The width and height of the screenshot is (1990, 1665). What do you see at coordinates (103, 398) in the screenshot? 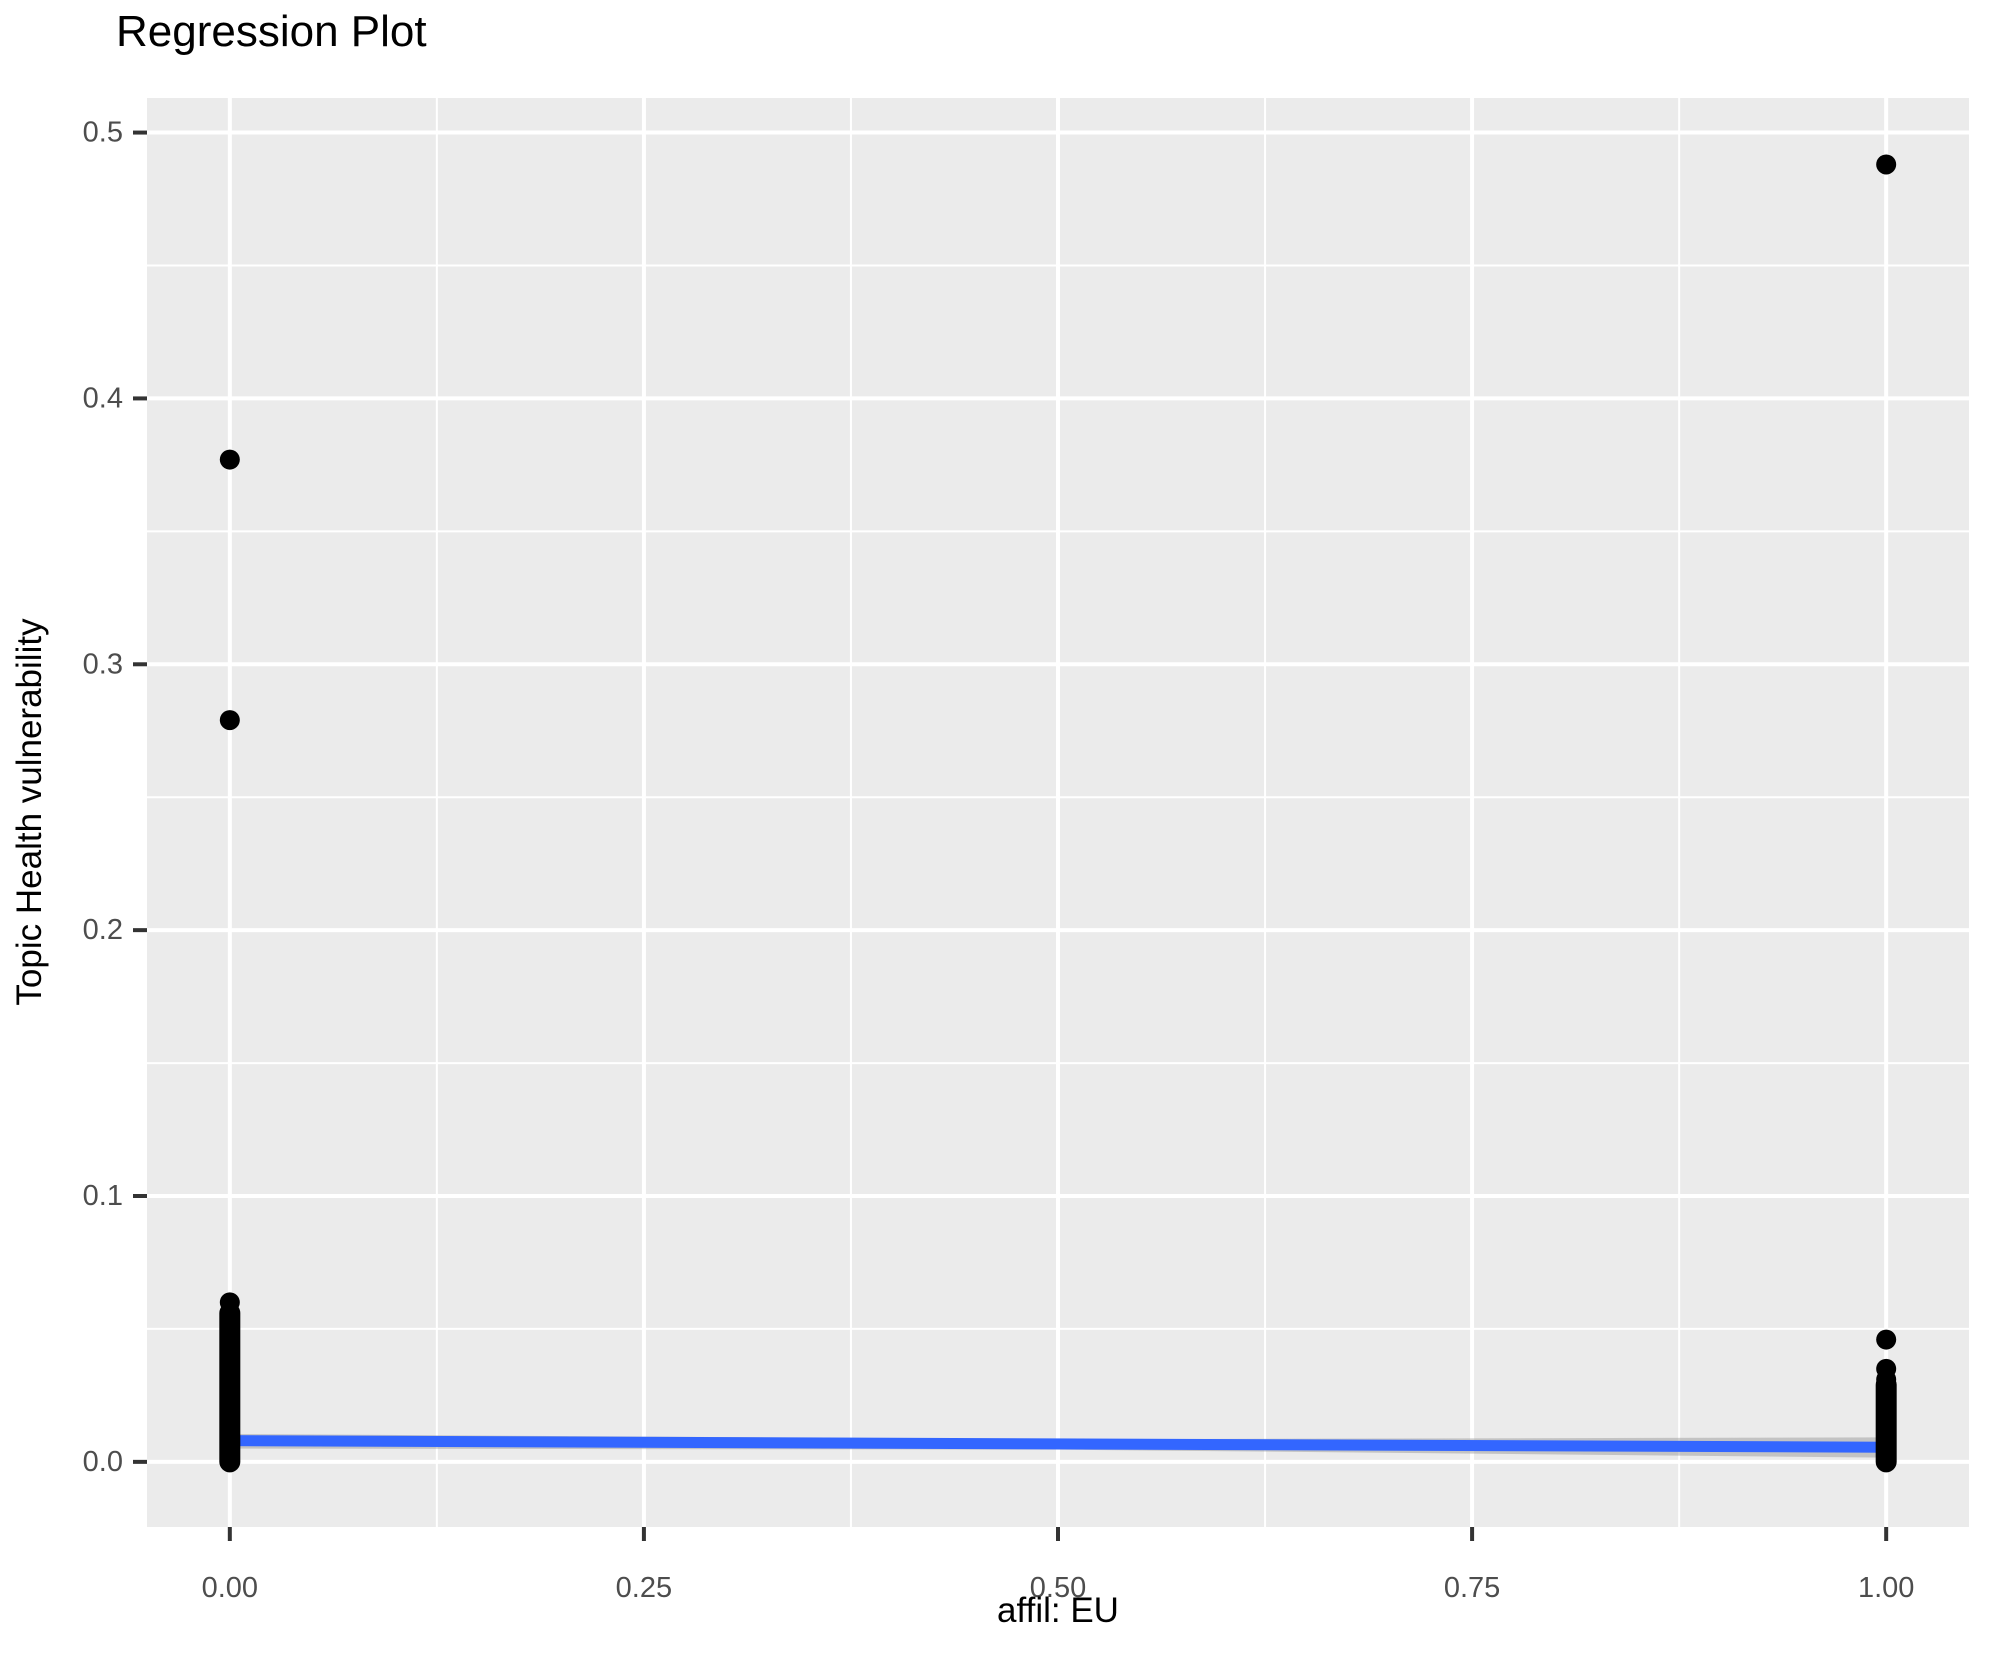
I see `y-tick-label: 0.4` at bounding box center [103, 398].